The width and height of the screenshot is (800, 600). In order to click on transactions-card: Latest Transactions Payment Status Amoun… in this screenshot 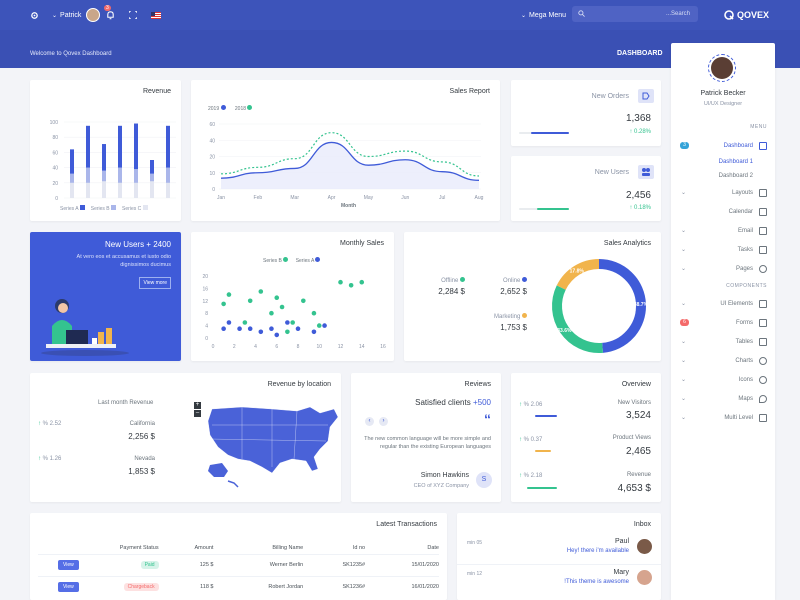, I will do `click(238, 556)`.